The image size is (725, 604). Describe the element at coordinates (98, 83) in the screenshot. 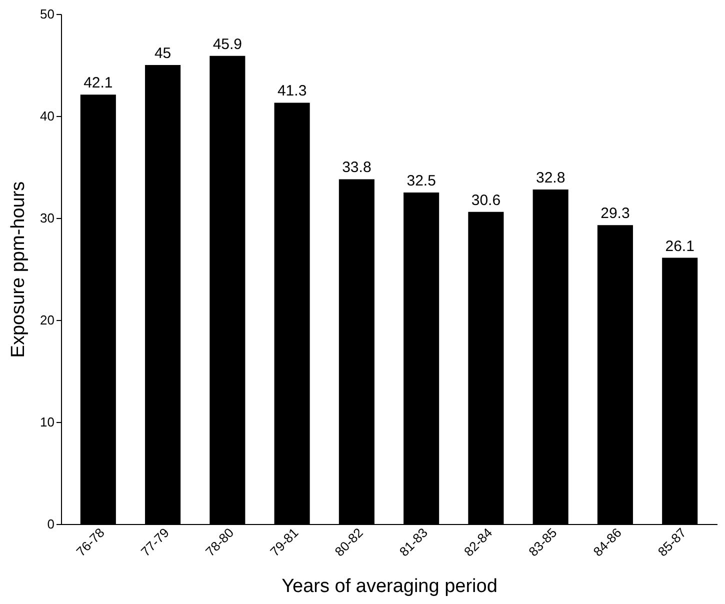

I see `data-label: 42.1` at that location.